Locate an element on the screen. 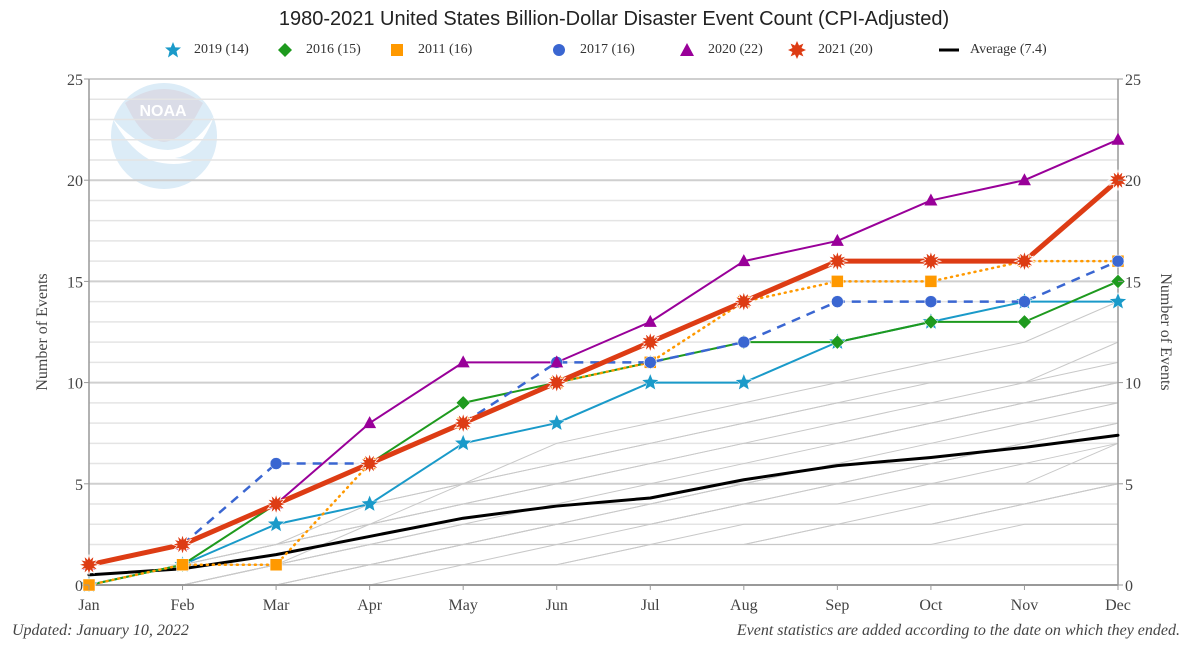  x-tick-label: Dec is located at coordinates (1118, 605).